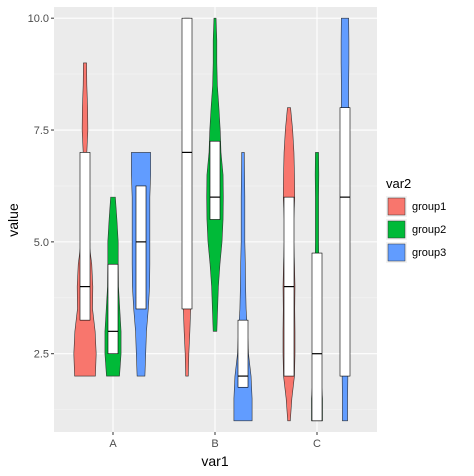 The width and height of the screenshot is (474, 476). I want to click on box-group2-A, so click(113, 309).